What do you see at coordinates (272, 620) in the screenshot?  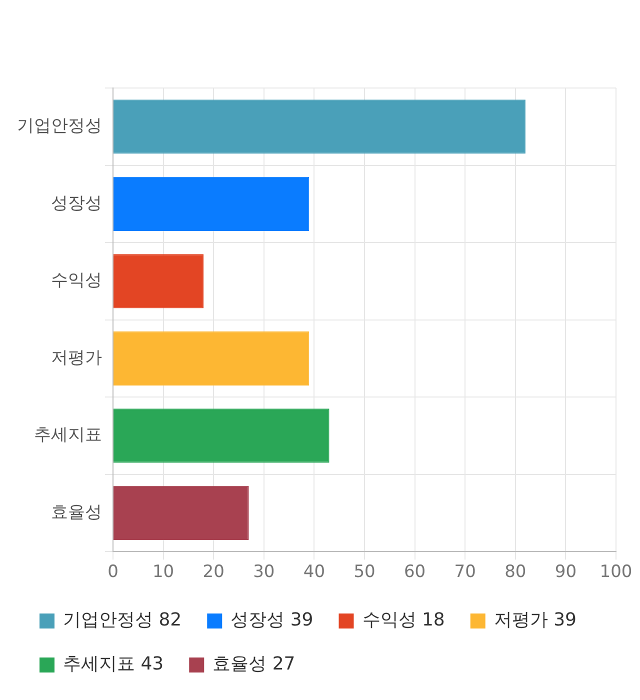 I see `legend-label: 성장성 39` at bounding box center [272, 620].